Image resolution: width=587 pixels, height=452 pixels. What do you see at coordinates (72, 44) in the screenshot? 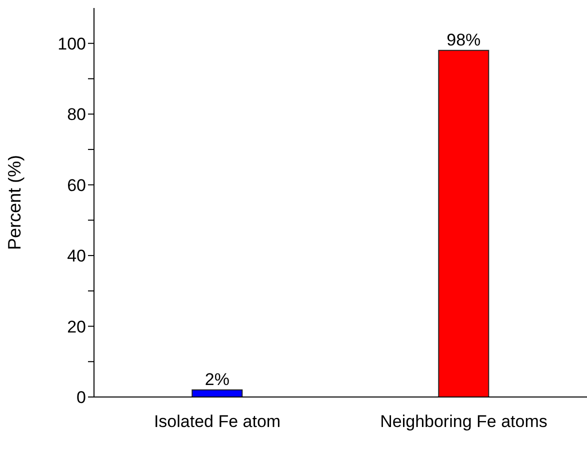
I see `y-tick-label: 100` at bounding box center [72, 44].